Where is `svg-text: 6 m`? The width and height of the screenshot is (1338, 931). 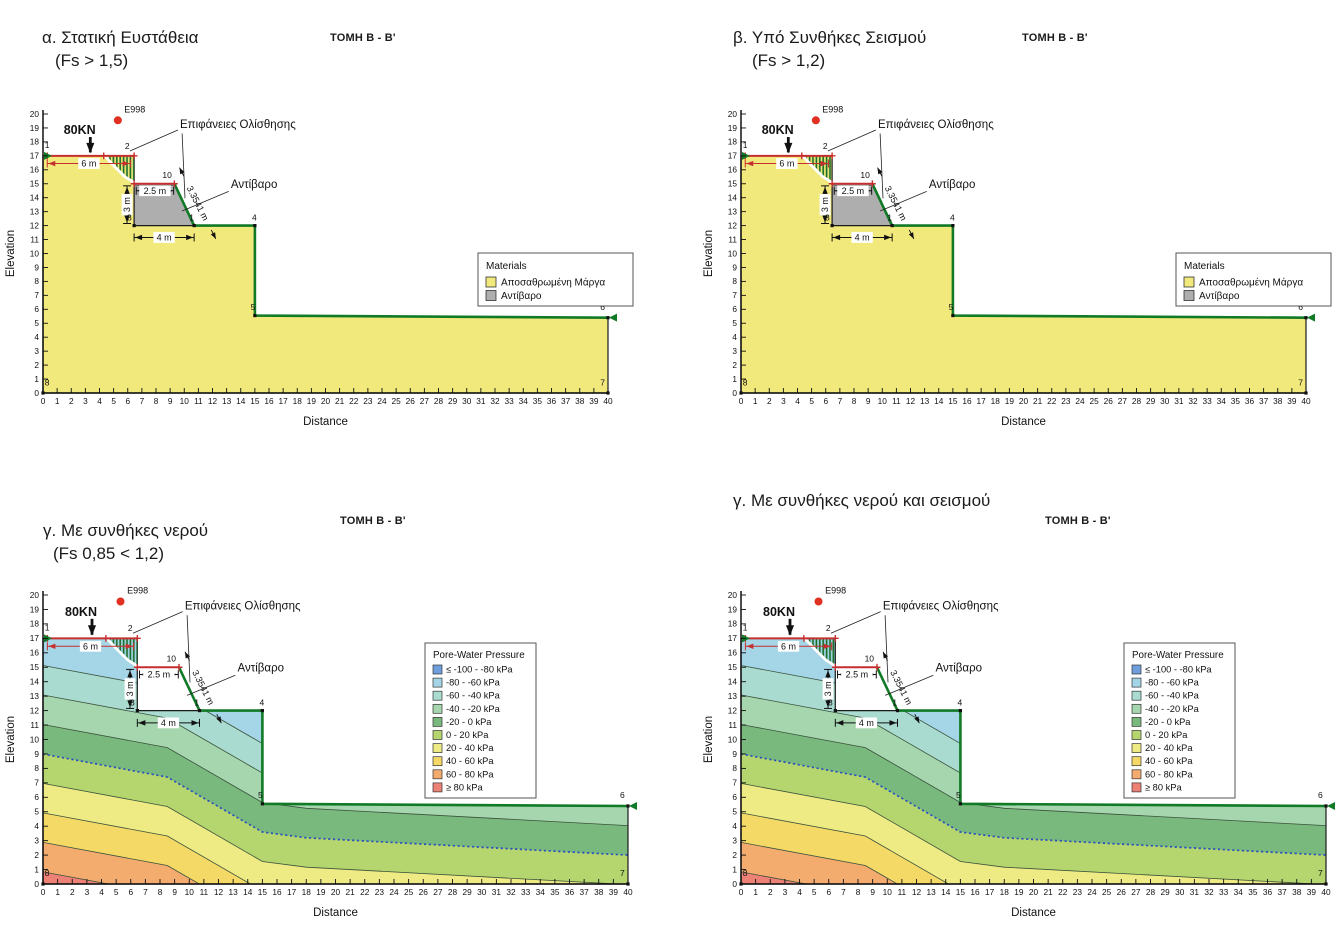 svg-text: 6 m is located at coordinates (90, 646).